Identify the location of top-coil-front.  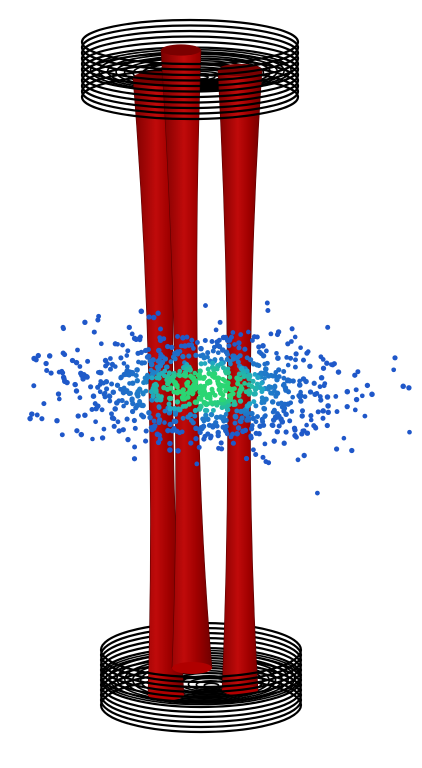
(190, 81).